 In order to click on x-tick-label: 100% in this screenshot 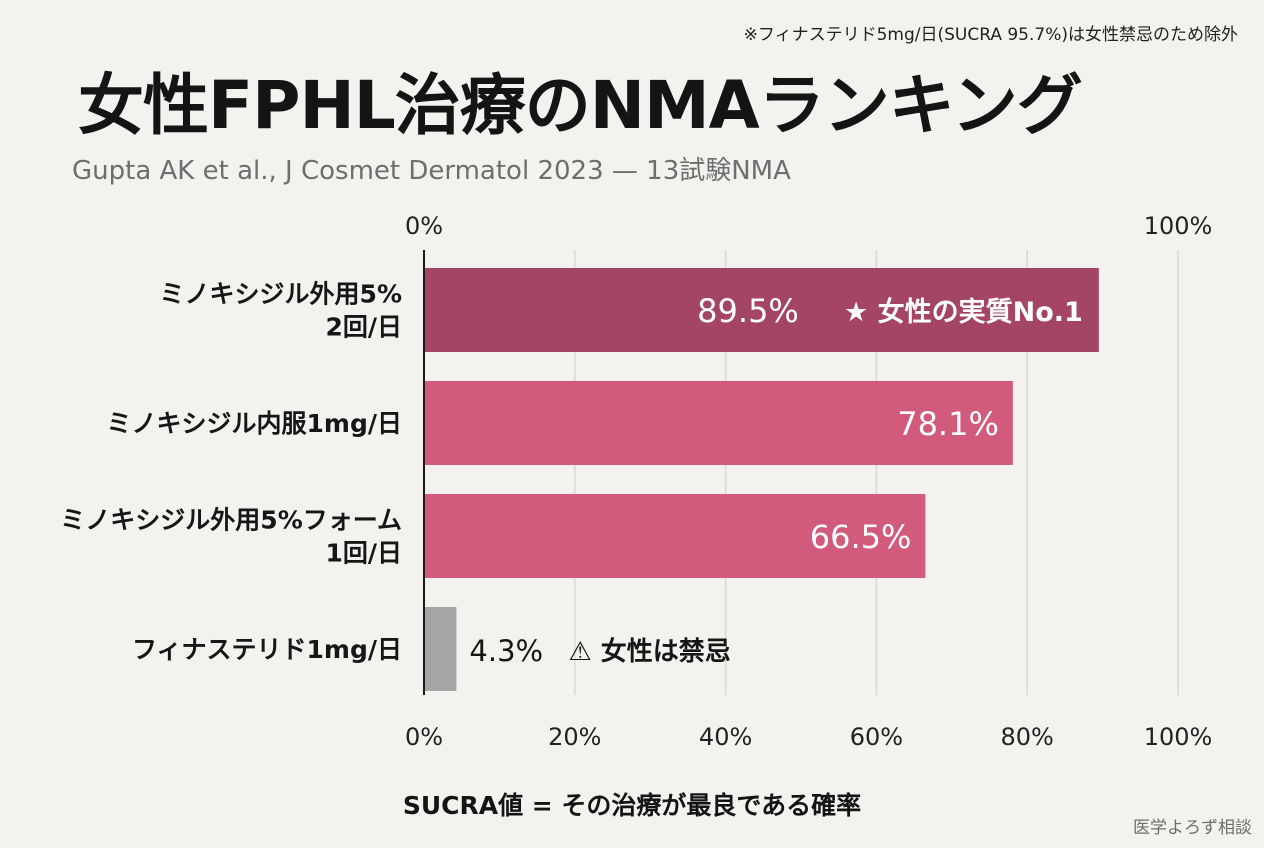, I will do `click(1178, 737)`.